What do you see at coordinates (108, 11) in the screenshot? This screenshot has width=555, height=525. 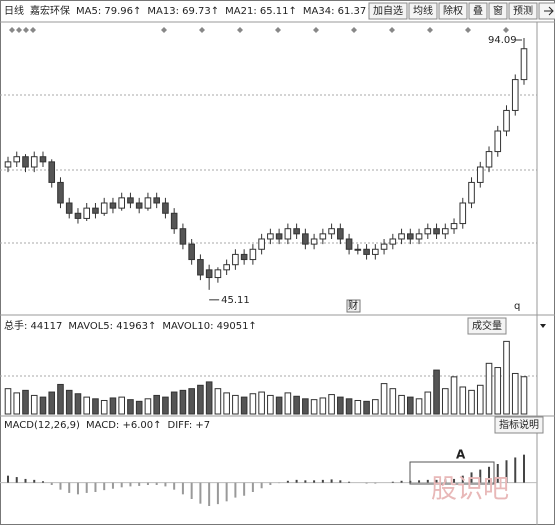 I see `ma-indicator: MA5: 79.96↑` at bounding box center [108, 11].